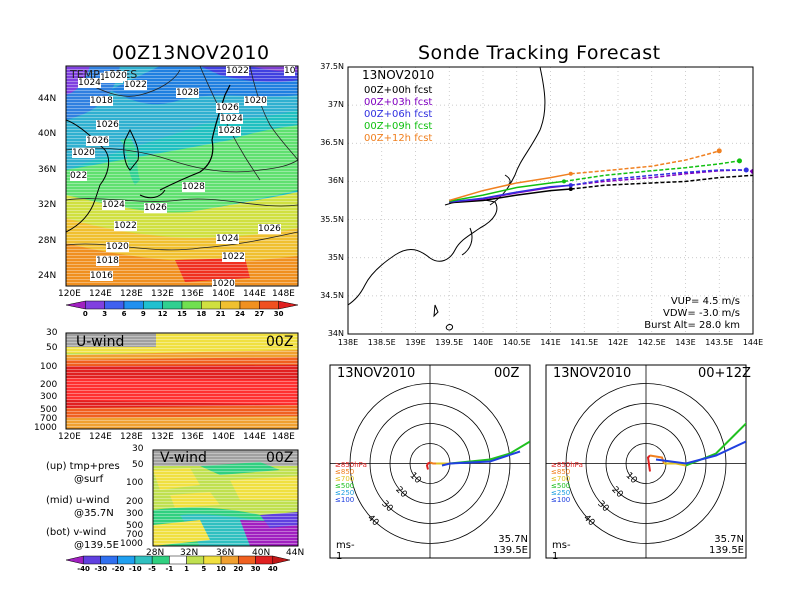 The image size is (792, 612). Describe the element at coordinates (192, 437) in the screenshot. I see `x-tick: 136E` at that location.